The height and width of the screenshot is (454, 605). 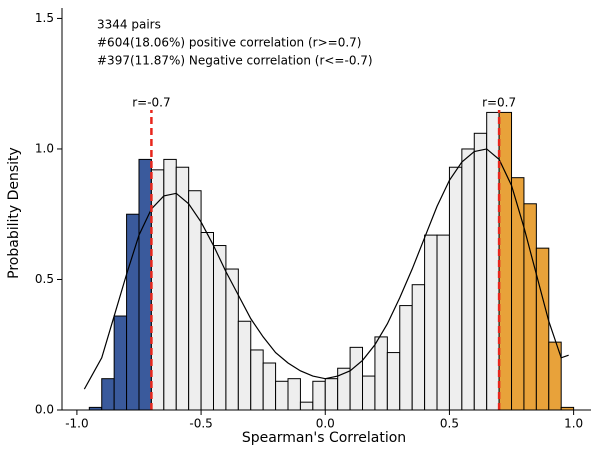 What do you see at coordinates (449, 424) in the screenshot?
I see `x-tick-label: 0.5` at bounding box center [449, 424].